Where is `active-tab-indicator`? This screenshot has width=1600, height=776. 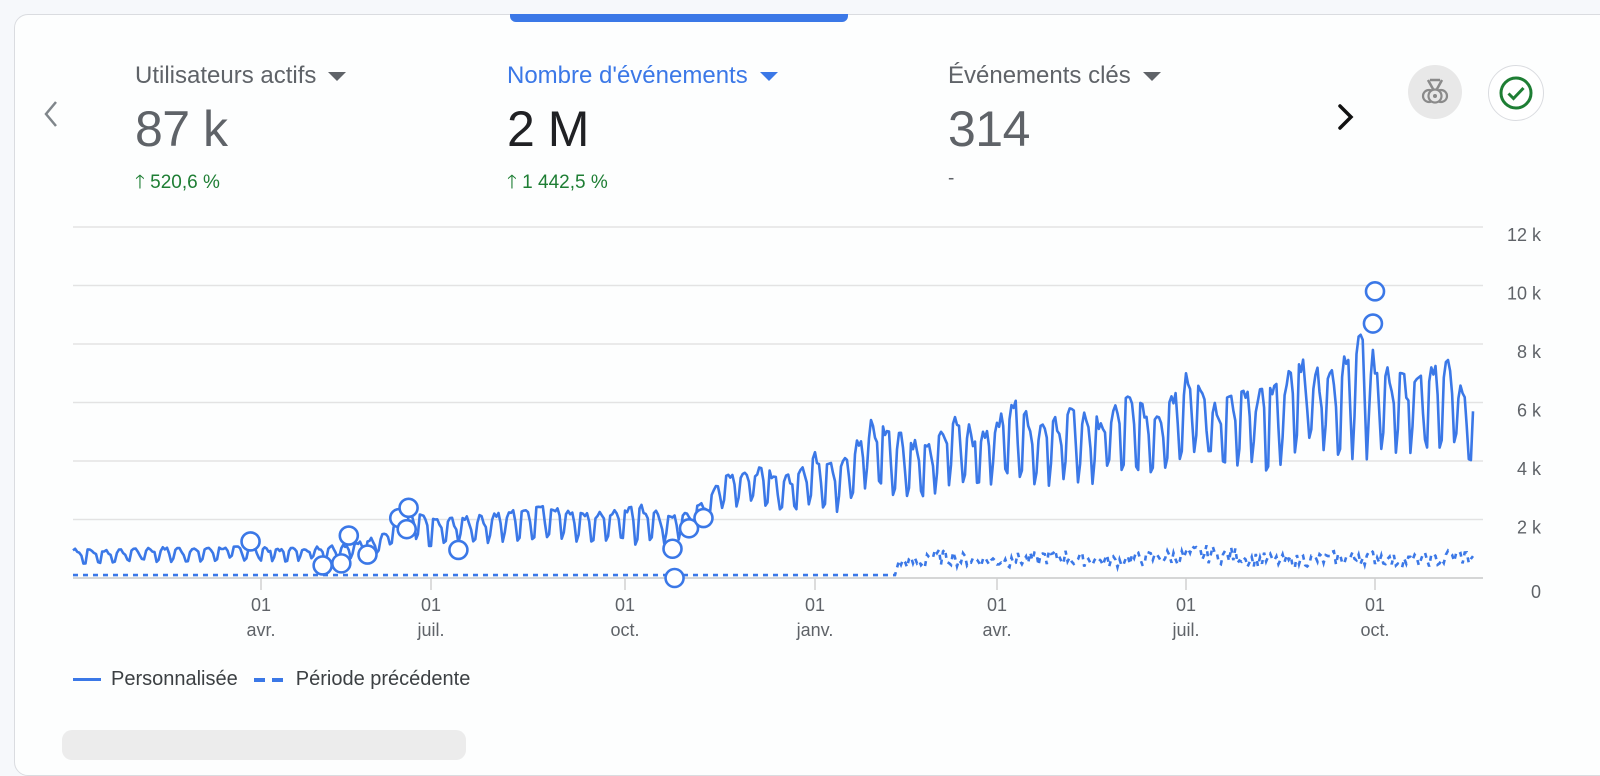
active-tab-indicator is located at coordinates (679, 18).